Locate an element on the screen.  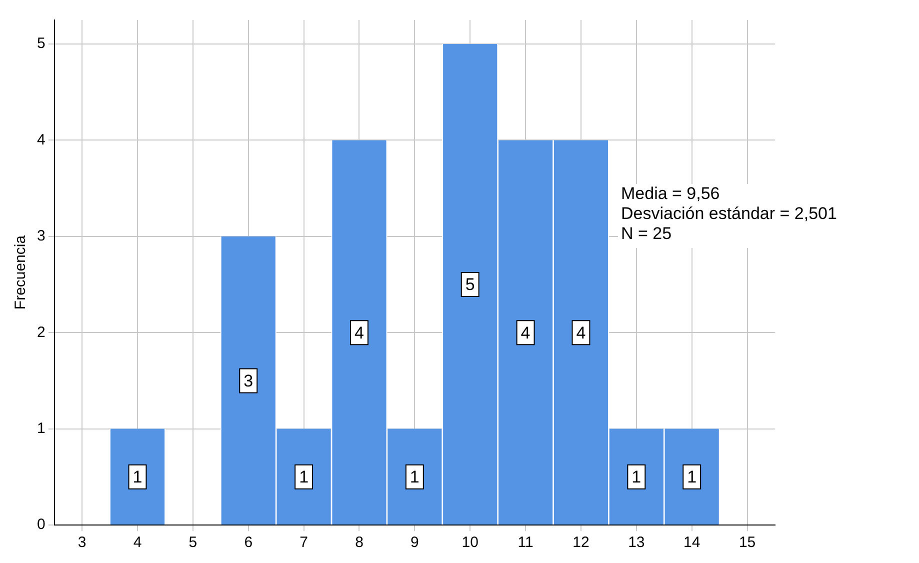
x-tick-label: 8 is located at coordinates (359, 543).